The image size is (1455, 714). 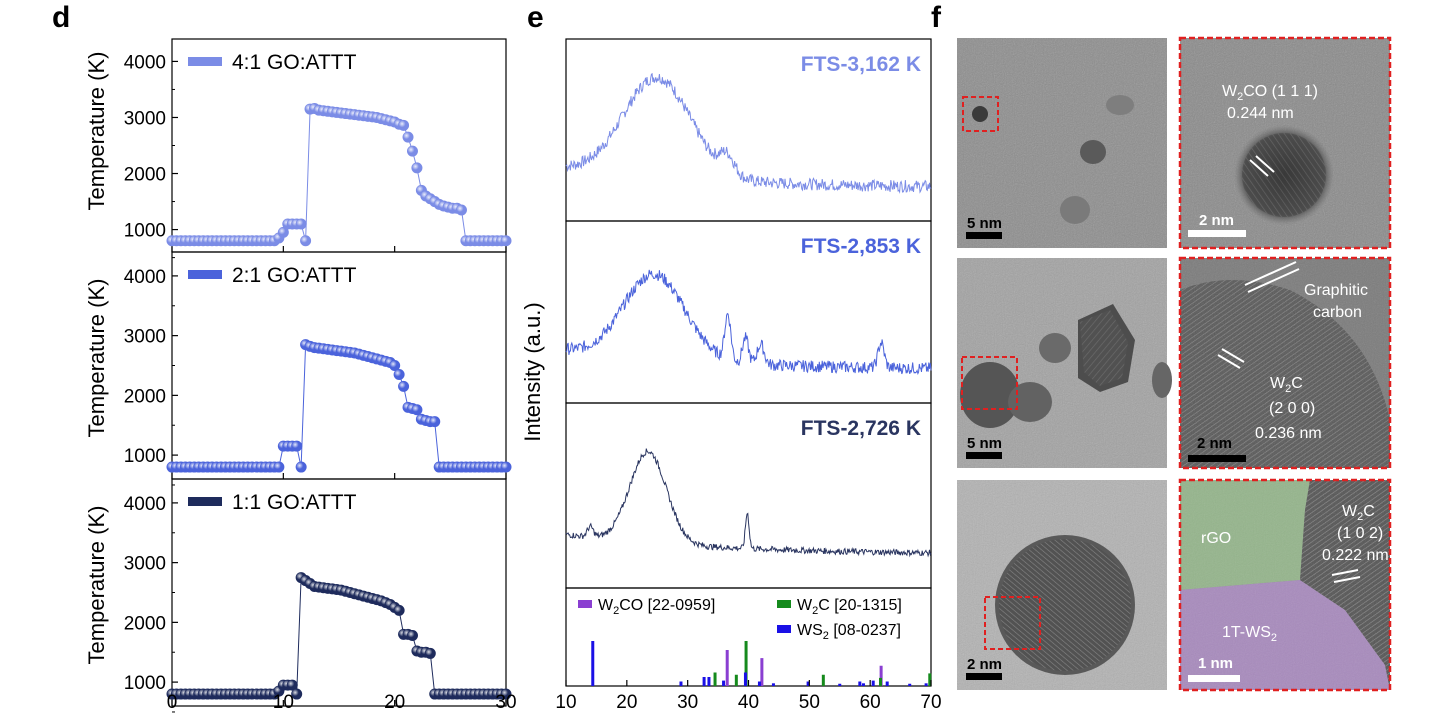 What do you see at coordinates (687, 702) in the screenshot?
I see `e-xtick-label: 30` at bounding box center [687, 702].